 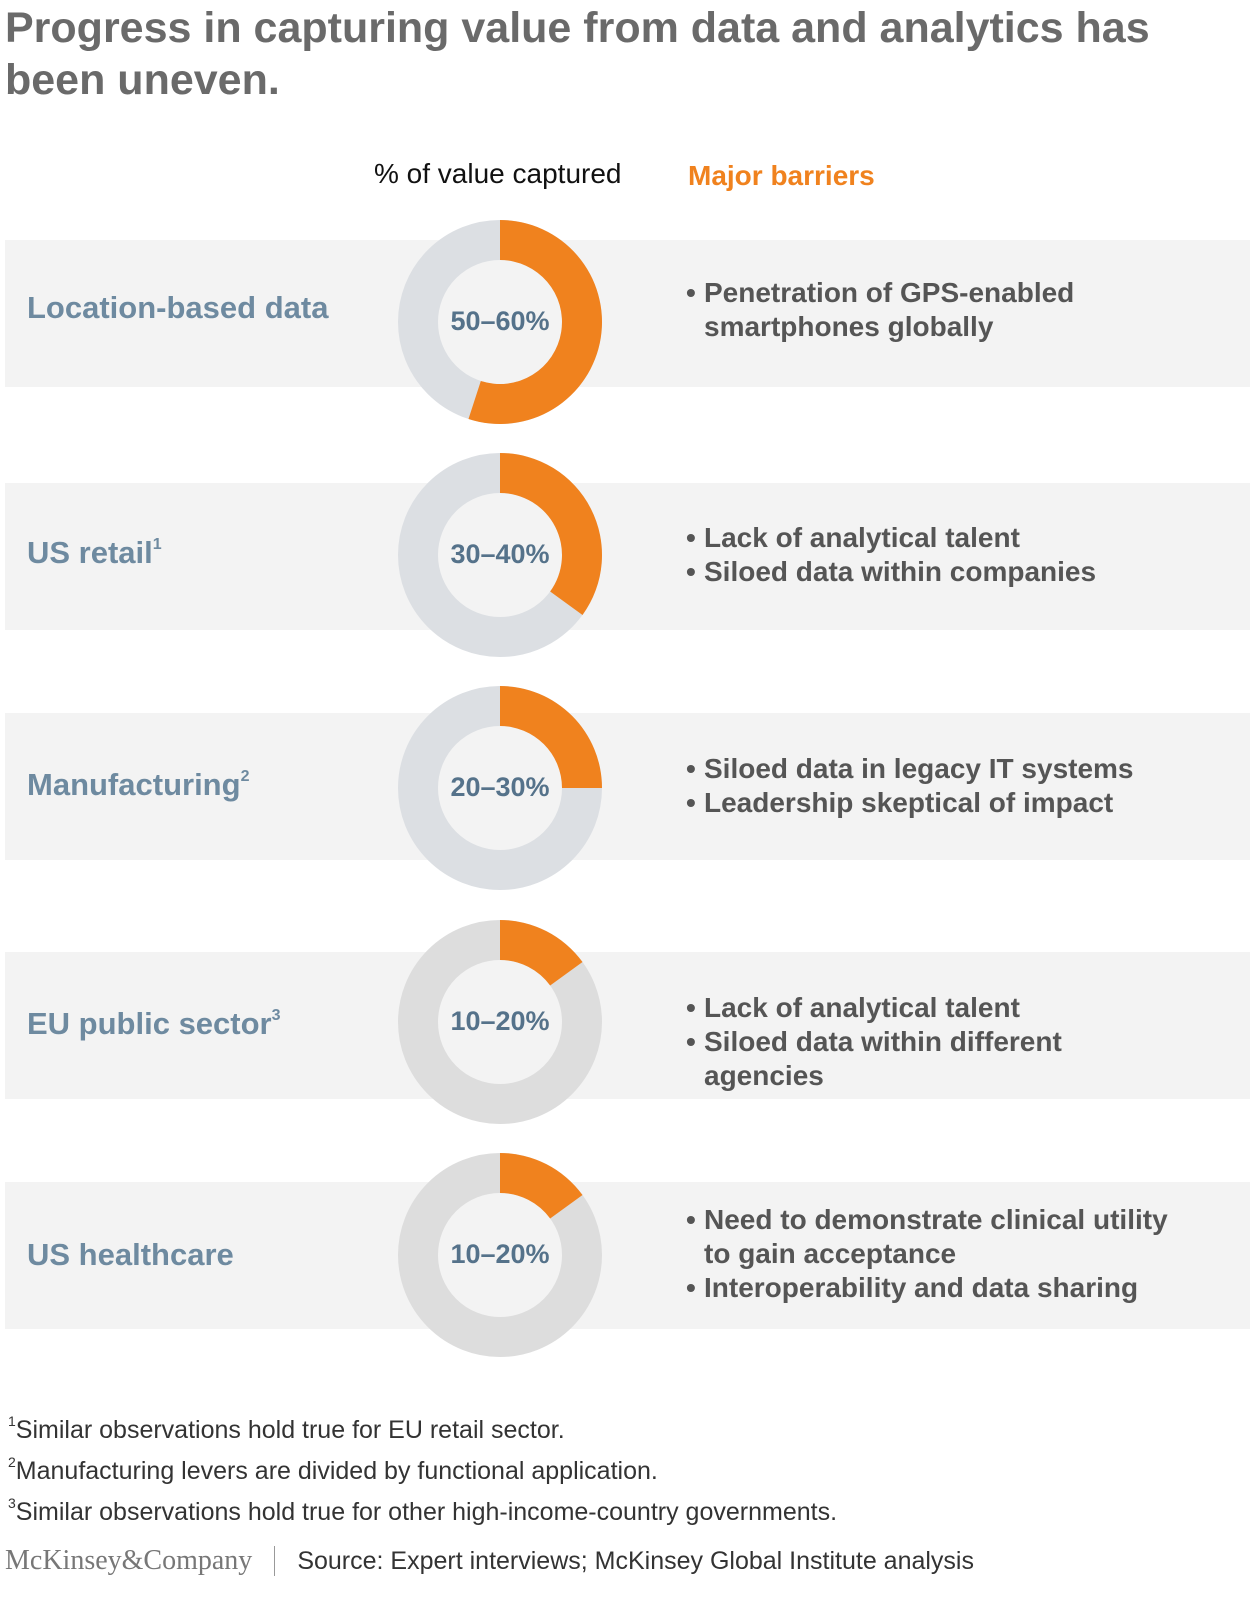 What do you see at coordinates (245, 776) in the screenshot?
I see `footnote-marker: 2` at bounding box center [245, 776].